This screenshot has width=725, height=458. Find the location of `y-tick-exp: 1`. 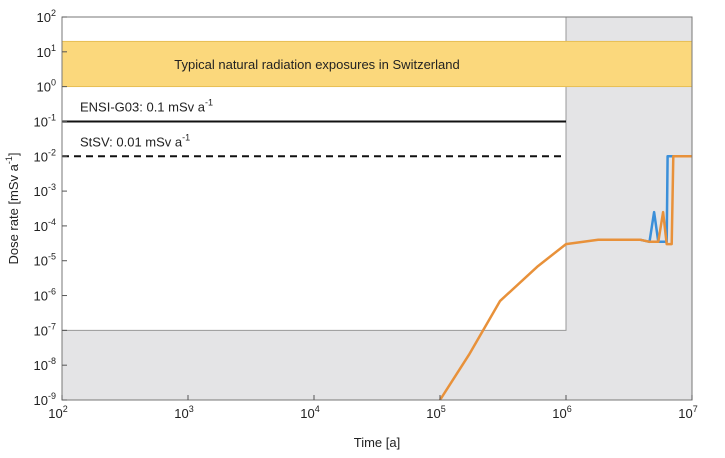

y-tick-exp: 1 is located at coordinates (53, 48).